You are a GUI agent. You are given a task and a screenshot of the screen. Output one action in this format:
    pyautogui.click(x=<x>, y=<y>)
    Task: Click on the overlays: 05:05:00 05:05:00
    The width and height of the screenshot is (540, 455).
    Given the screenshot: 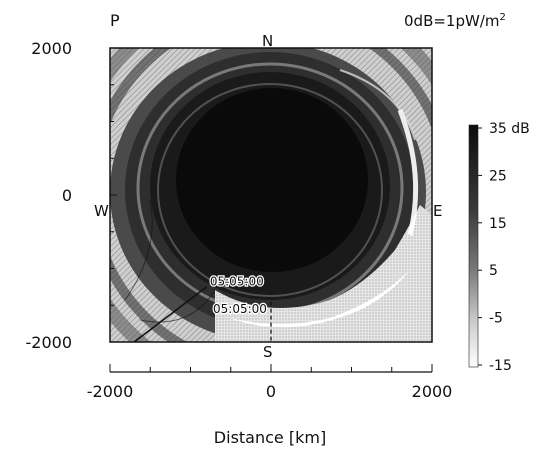 What is the action you would take?
    pyautogui.click(x=202, y=308)
    